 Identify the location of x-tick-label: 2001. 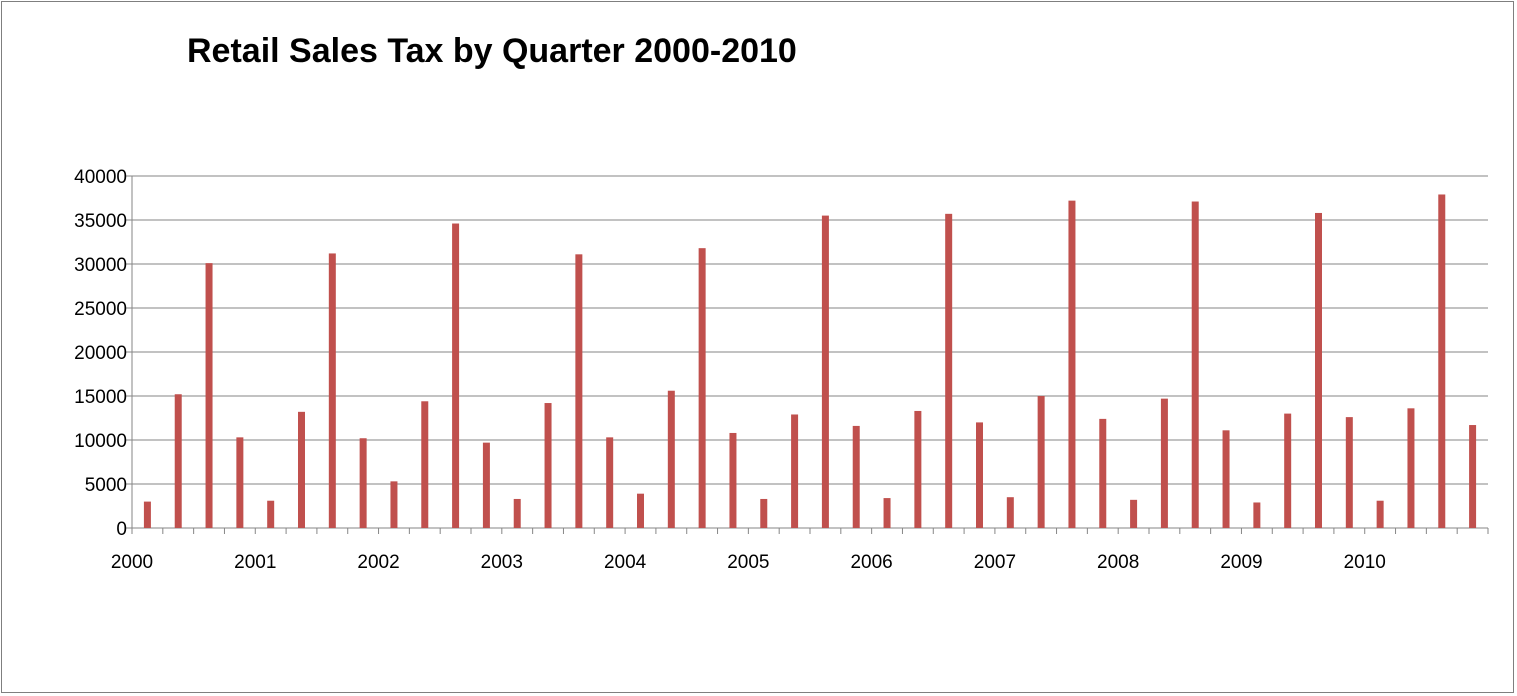
(255, 562).